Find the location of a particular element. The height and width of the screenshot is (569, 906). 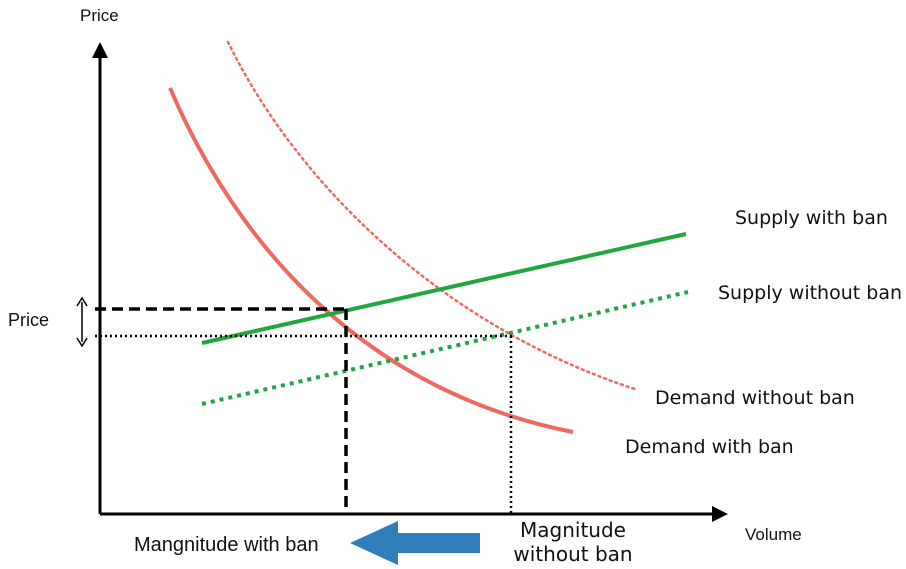

x-axis-title: Volume is located at coordinates (773, 534).